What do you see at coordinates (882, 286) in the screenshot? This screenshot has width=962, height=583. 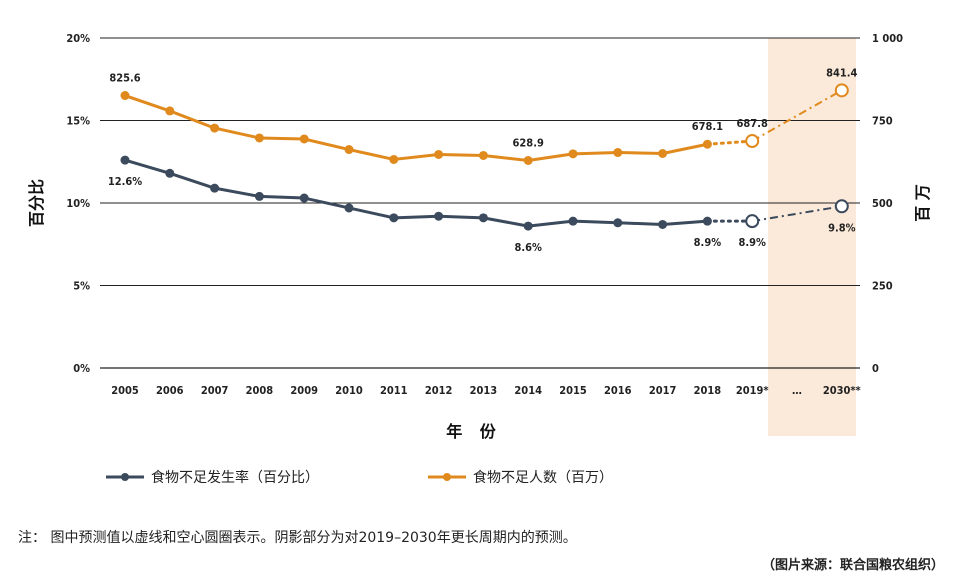 I see `right-tick-label: 250` at bounding box center [882, 286].